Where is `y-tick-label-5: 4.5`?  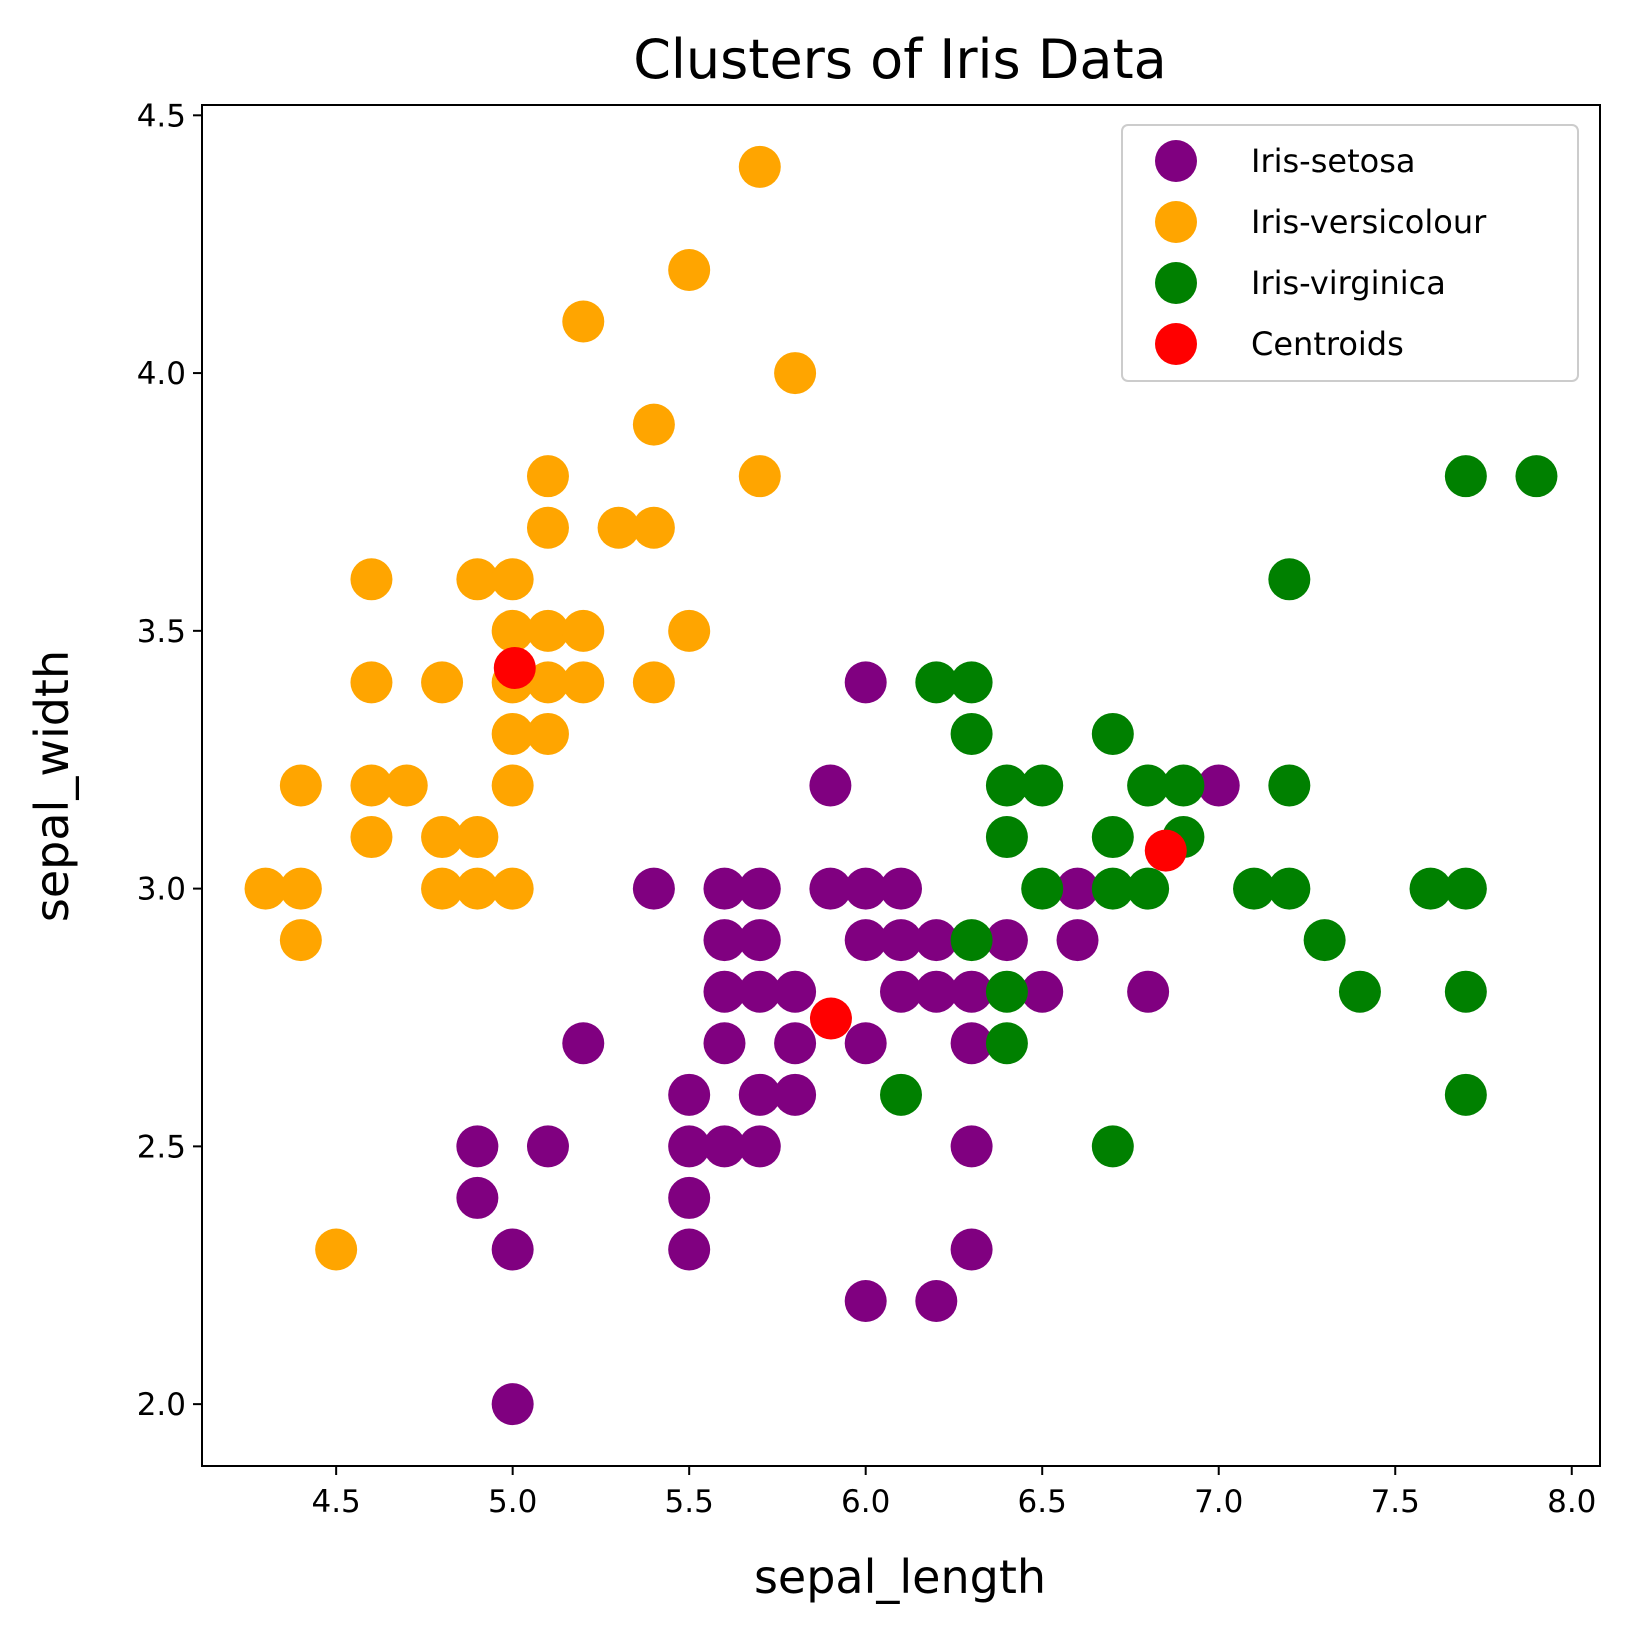
y-tick-label-5: 4.5 is located at coordinates (161, 116).